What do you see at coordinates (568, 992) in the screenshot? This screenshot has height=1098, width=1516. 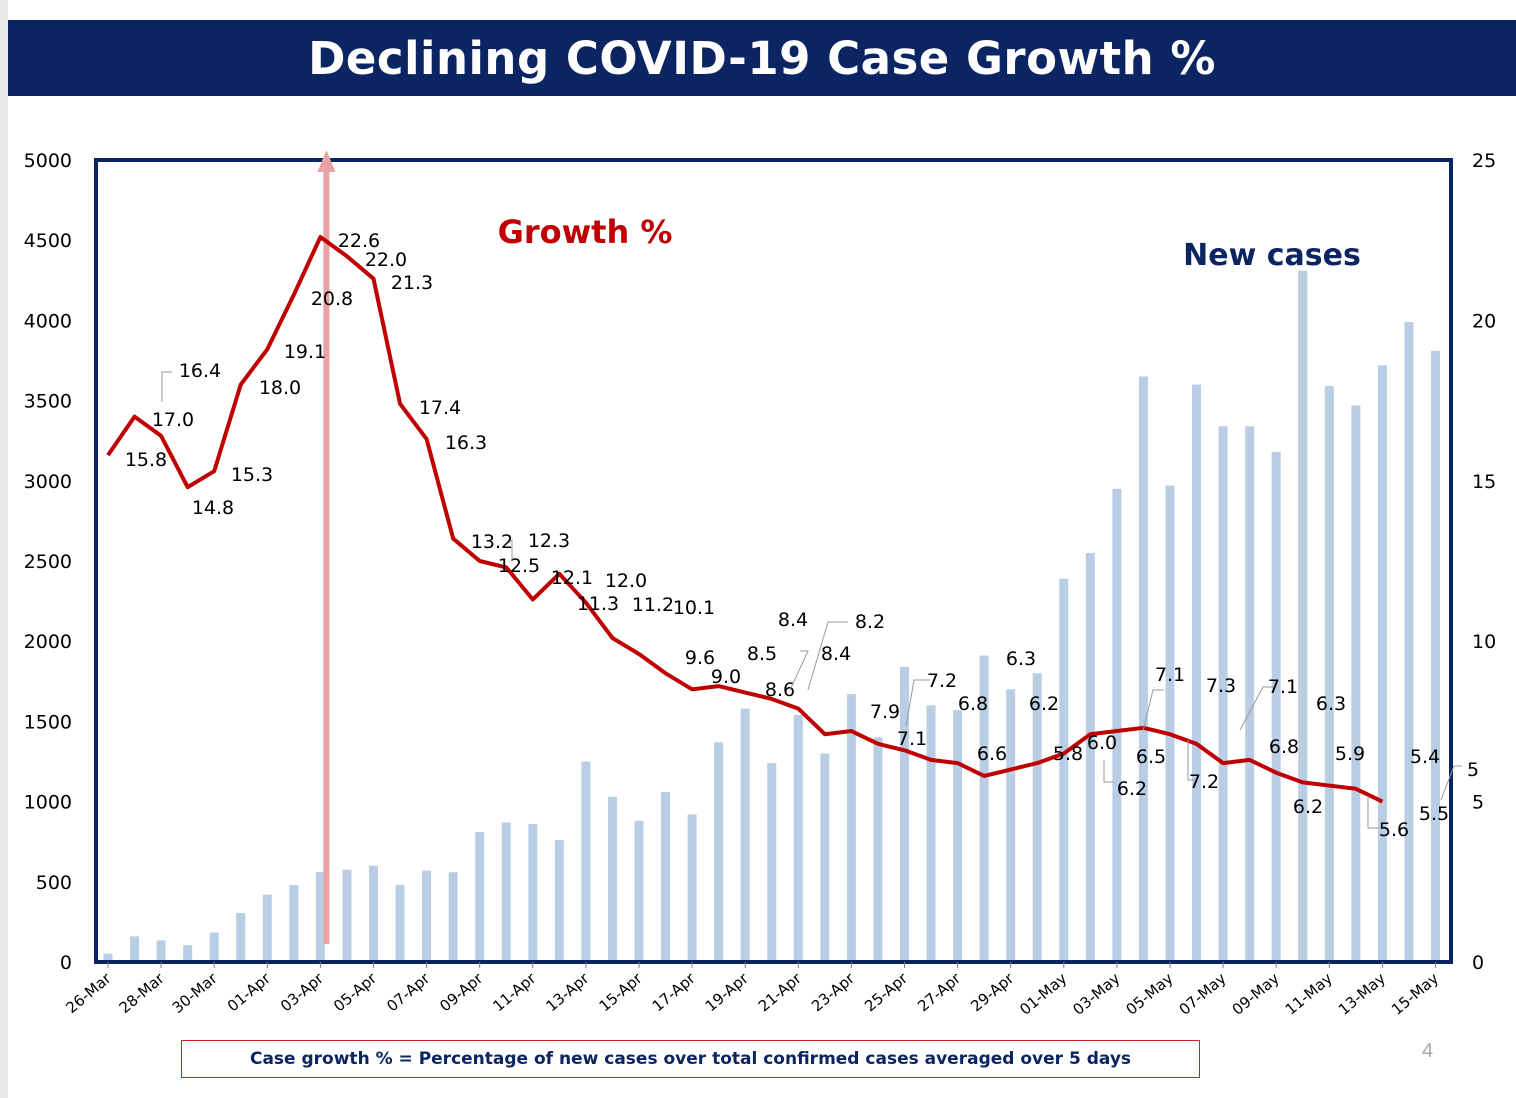 I see `x-tick-label: 13-Apr` at bounding box center [568, 992].